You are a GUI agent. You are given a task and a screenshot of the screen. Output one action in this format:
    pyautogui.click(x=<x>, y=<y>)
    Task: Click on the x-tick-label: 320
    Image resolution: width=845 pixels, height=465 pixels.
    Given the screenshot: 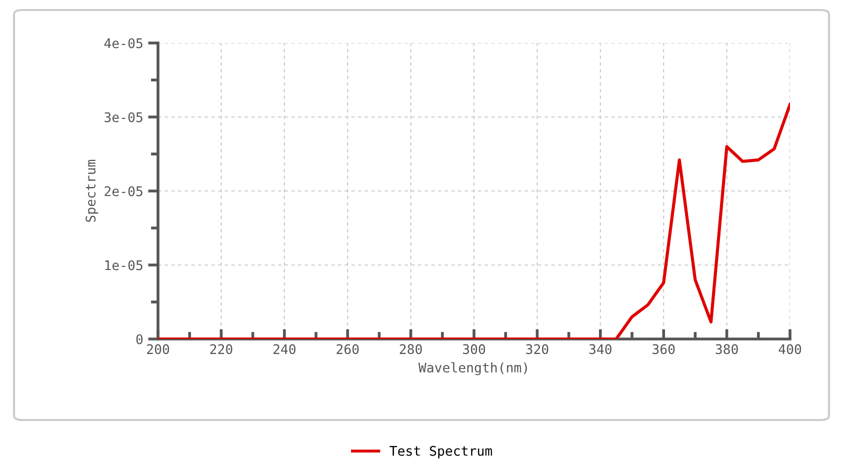 What is the action you would take?
    pyautogui.click(x=537, y=349)
    